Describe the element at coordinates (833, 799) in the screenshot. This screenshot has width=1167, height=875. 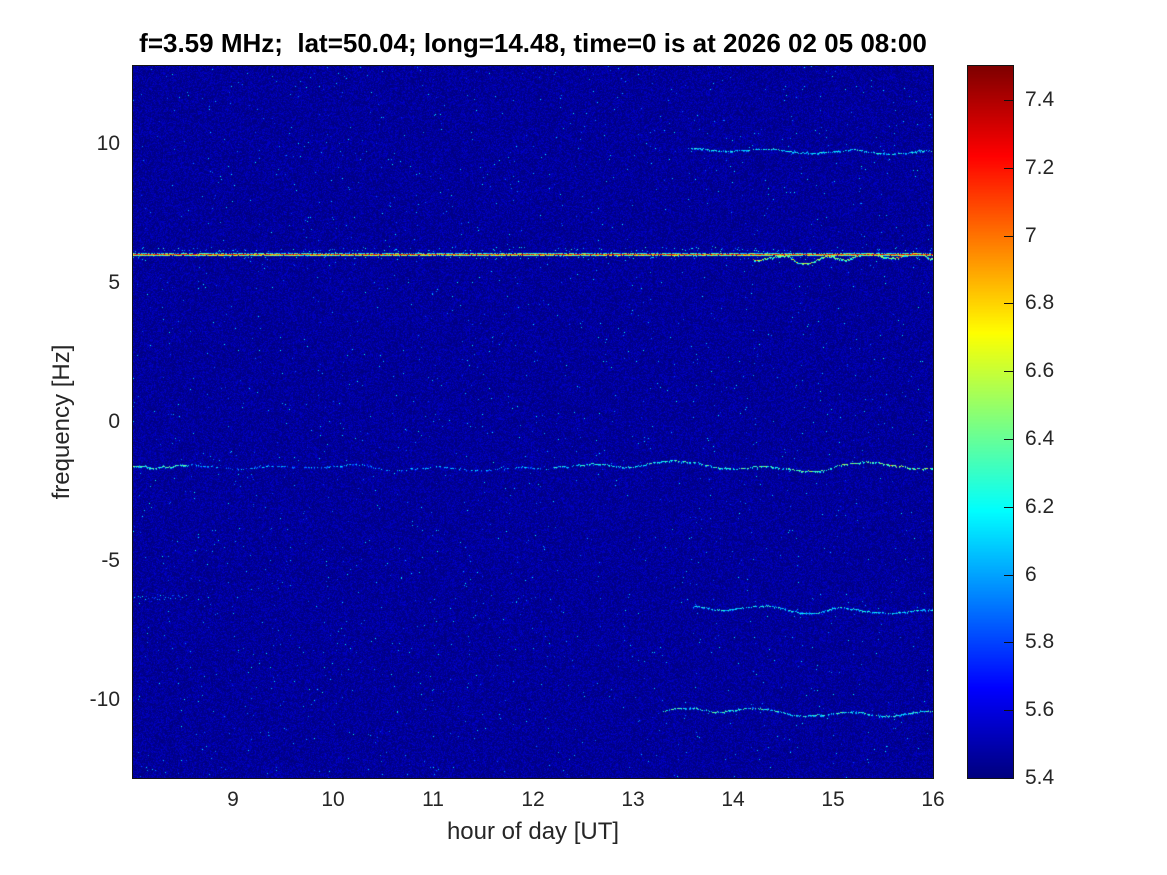
I see `x-tick-label: 15` at that location.